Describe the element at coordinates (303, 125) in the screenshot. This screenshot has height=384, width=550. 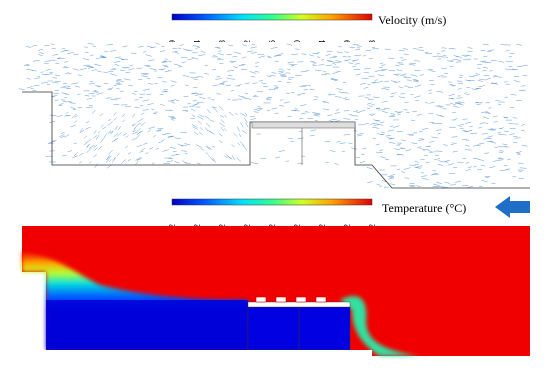
I see `heater-box` at that location.